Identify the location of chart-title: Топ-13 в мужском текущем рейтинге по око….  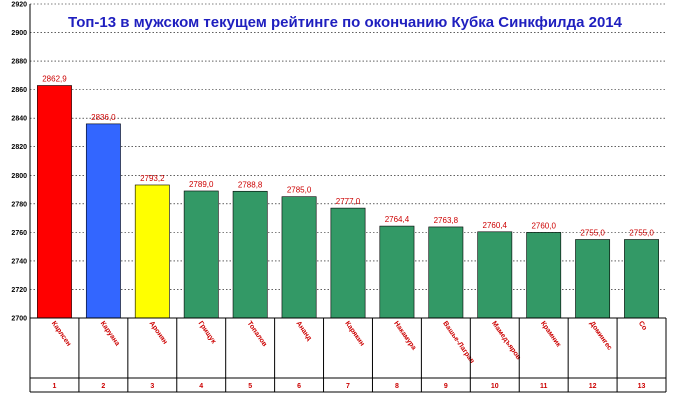
(345, 22).